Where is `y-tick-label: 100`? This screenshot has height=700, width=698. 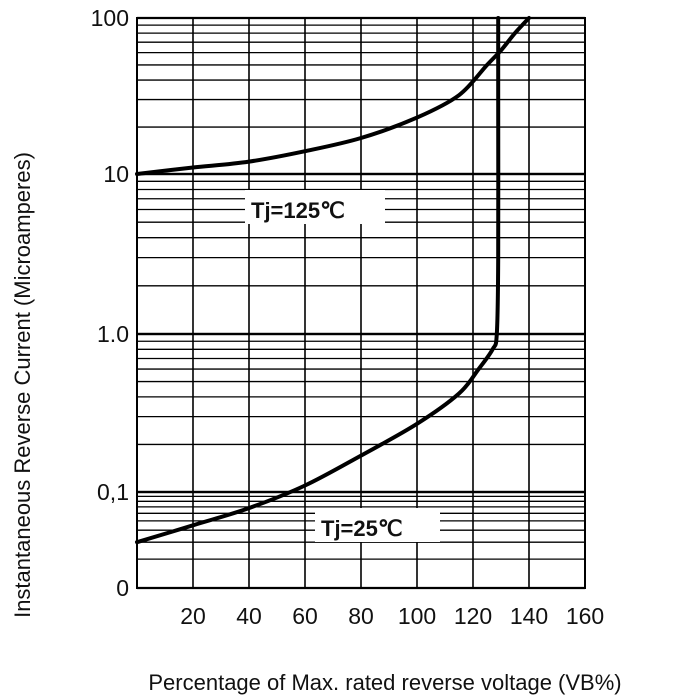
y-tick-label: 100 is located at coordinates (110, 18).